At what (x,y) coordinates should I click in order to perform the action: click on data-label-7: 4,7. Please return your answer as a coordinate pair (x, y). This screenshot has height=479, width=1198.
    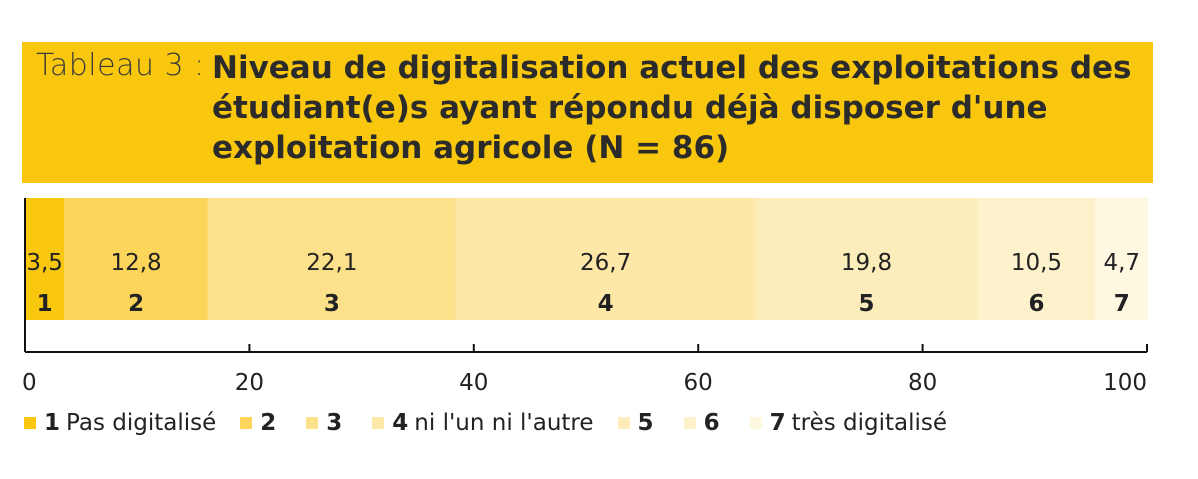
    Looking at the image, I should click on (1121, 263).